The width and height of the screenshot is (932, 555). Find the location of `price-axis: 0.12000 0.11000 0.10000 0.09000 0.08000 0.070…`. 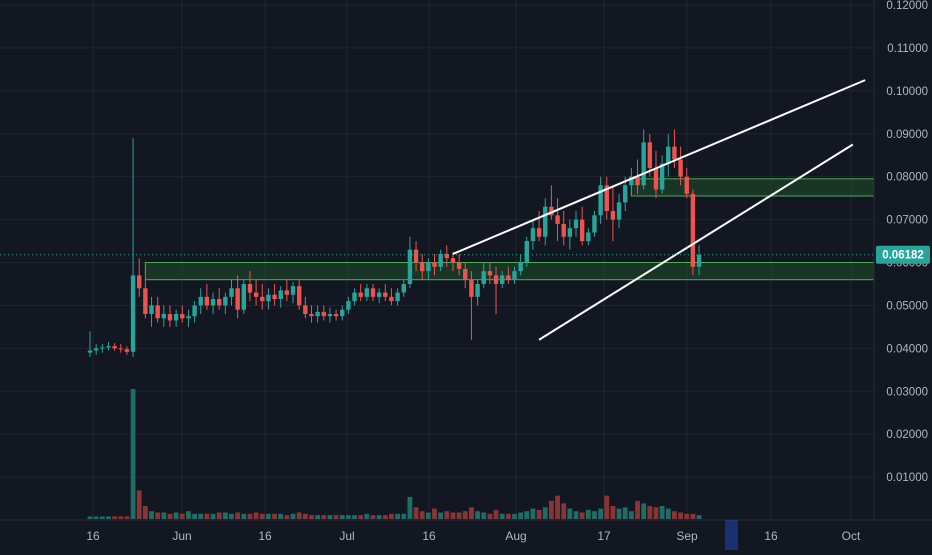

price-axis: 0.12000 0.11000 0.10000 0.09000 0.08000 0.070… is located at coordinates (902, 260).